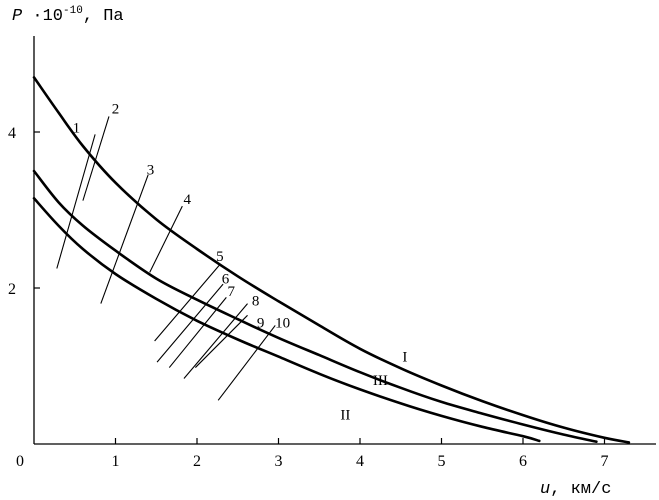 The width and height of the screenshot is (659, 500). What do you see at coordinates (151, 170) in the screenshot?
I see `leader-label-3: 3` at bounding box center [151, 170].